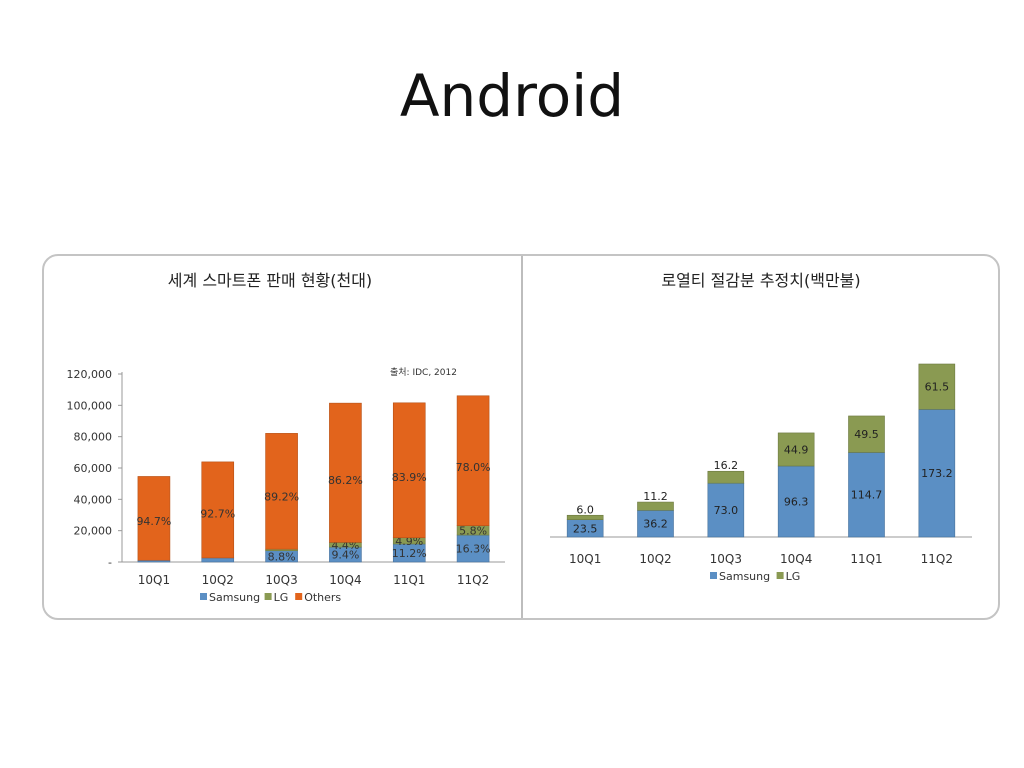  Describe the element at coordinates (744, 576) in the screenshot. I see `right-legend-label: Samsung` at that location.